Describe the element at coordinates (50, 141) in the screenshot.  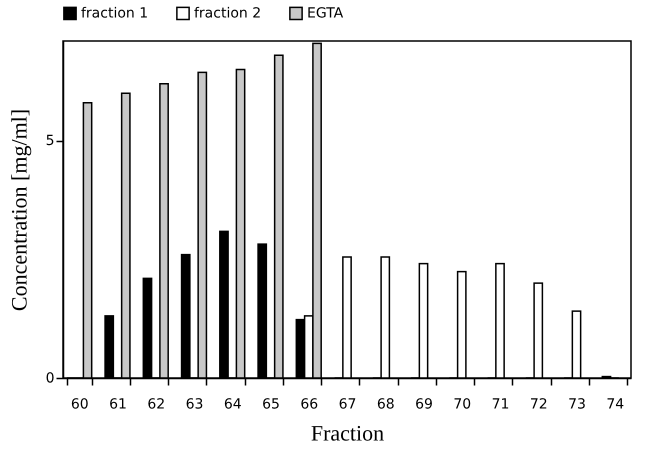
I see `y-tick-label: 5` at that location.